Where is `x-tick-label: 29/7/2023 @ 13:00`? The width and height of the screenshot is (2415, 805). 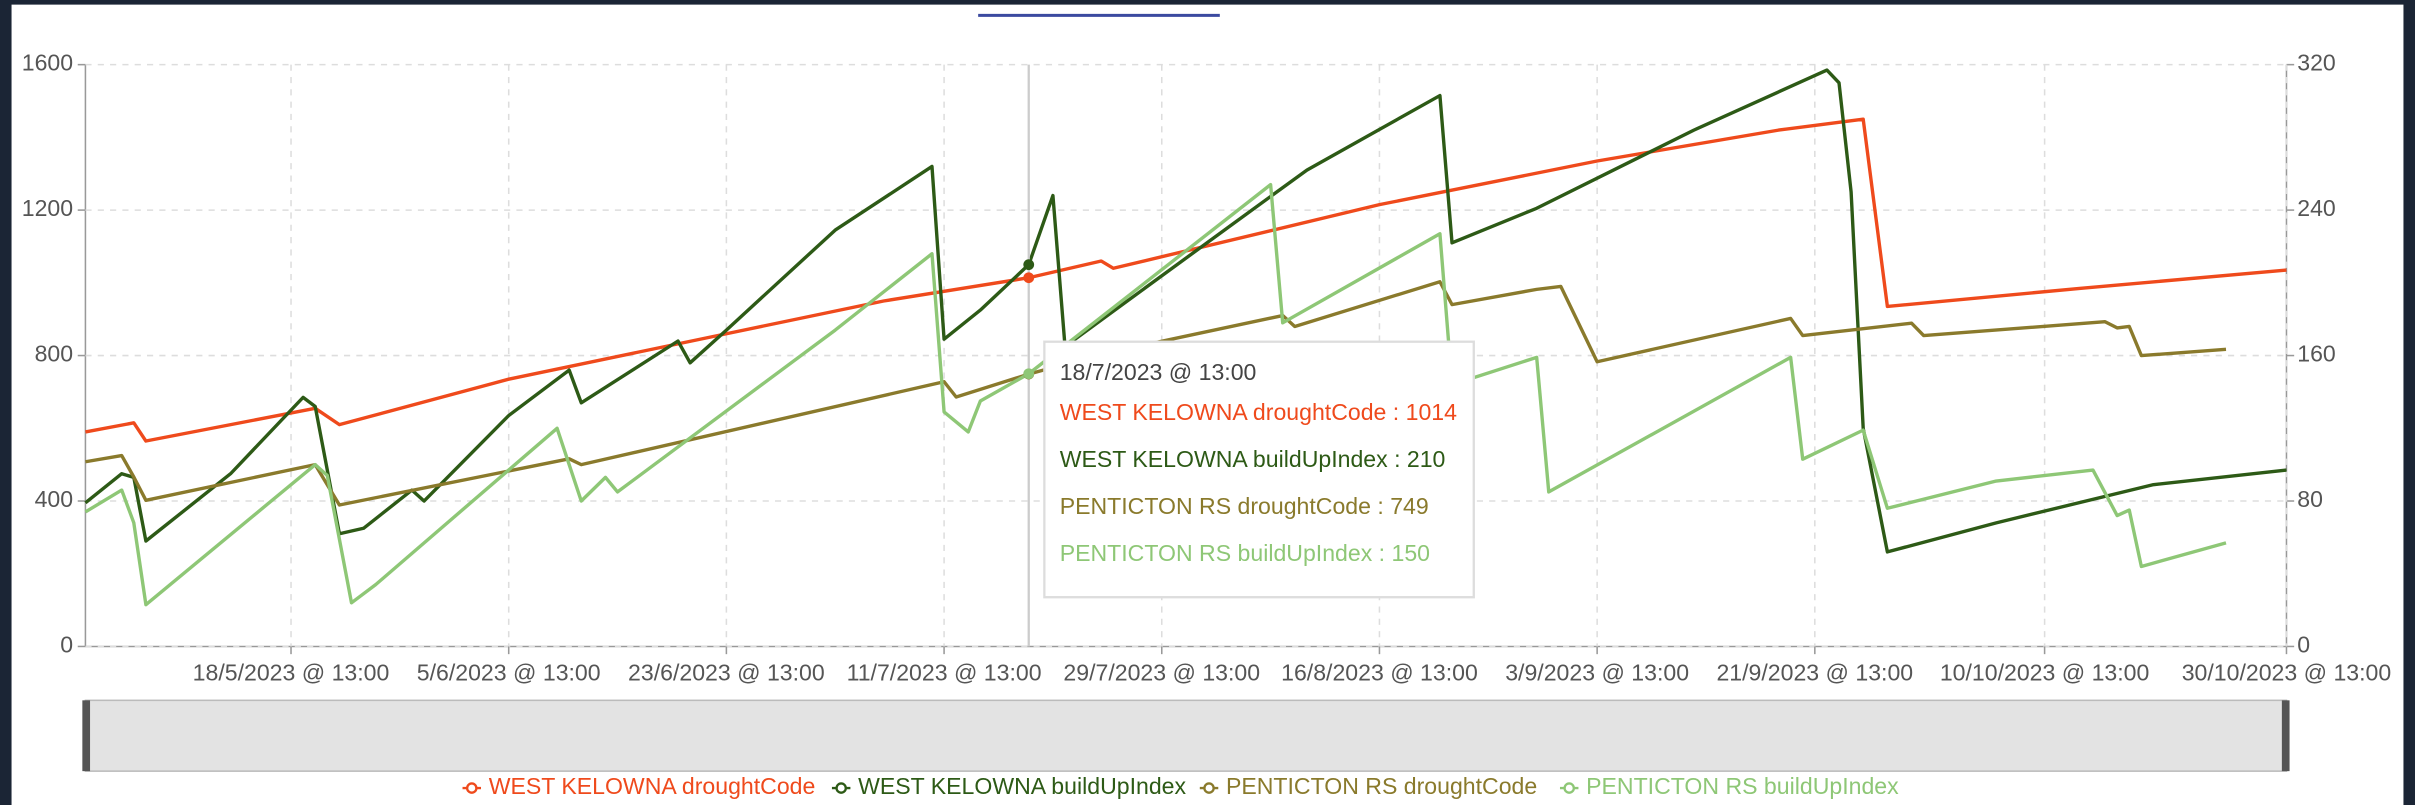 x-tick-label: 29/7/2023 @ 13:00 is located at coordinates (1161, 672).